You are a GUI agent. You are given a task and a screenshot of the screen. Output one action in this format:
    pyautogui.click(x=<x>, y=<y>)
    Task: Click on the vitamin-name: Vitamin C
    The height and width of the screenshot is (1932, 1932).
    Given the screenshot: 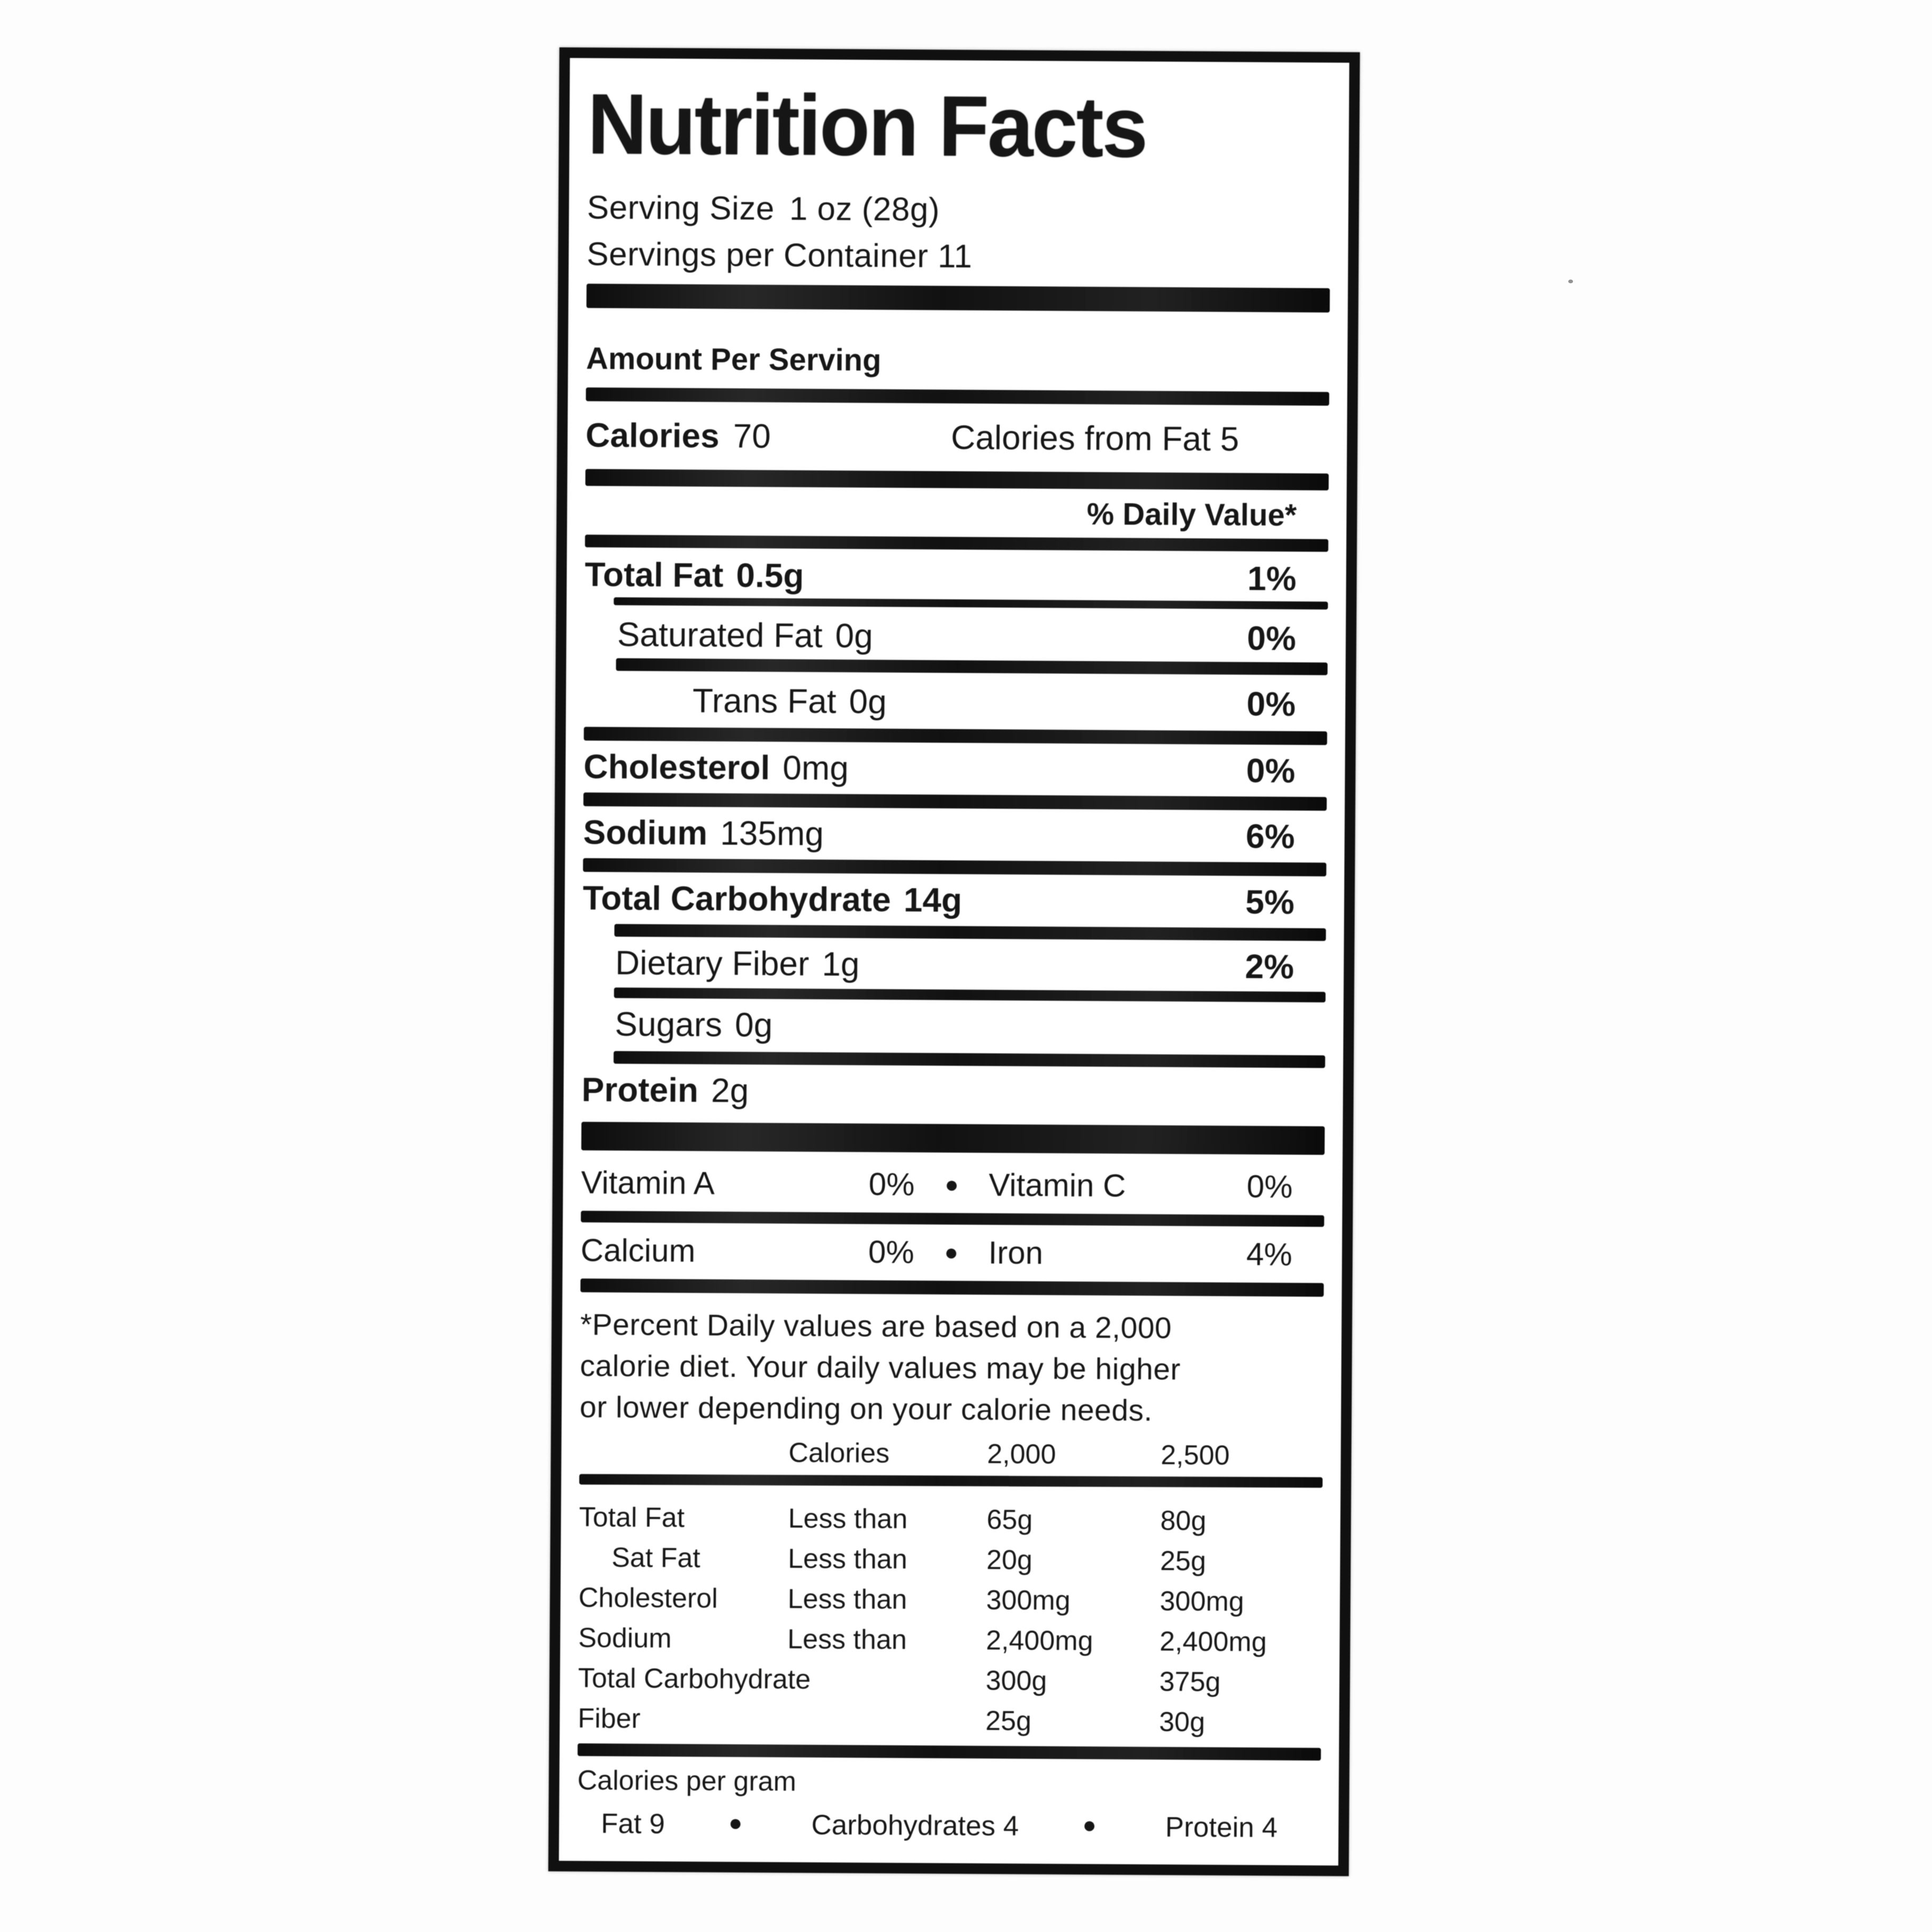 What is the action you would take?
    pyautogui.click(x=1058, y=1185)
    